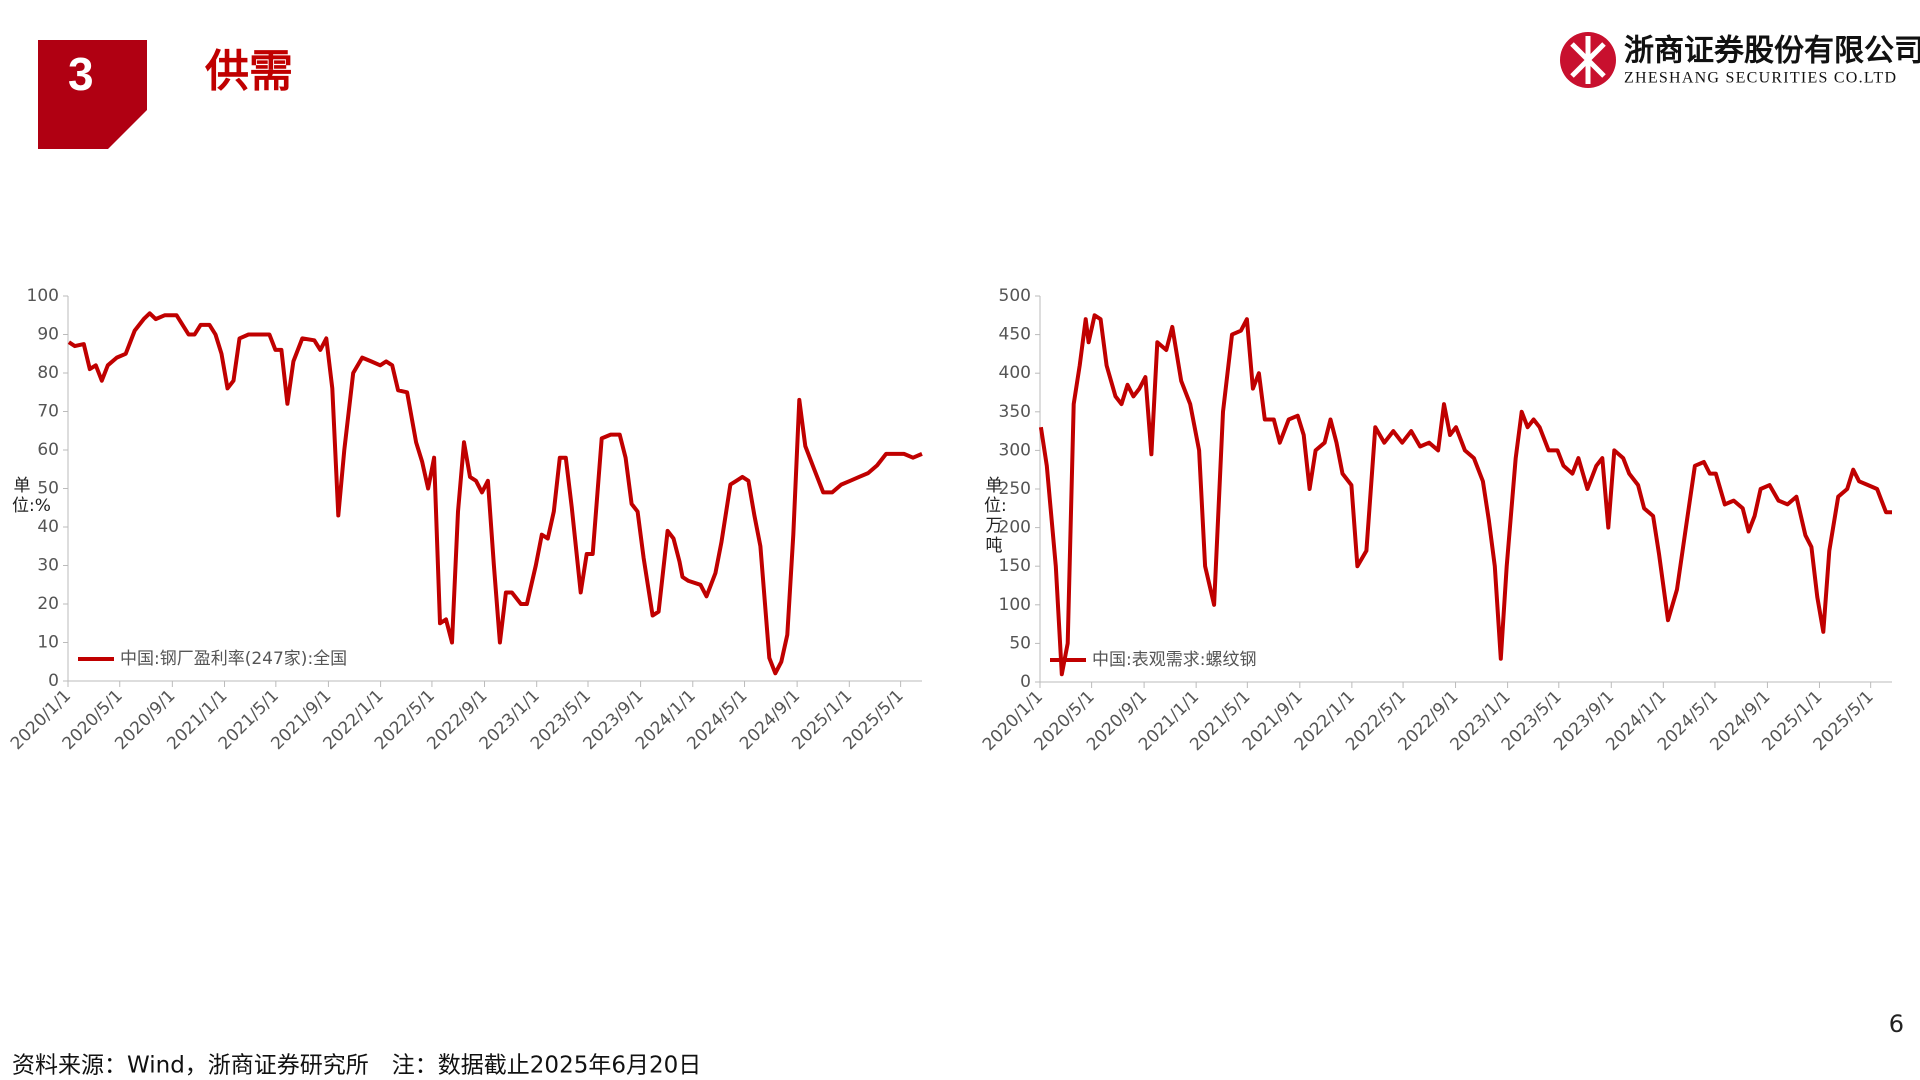  Describe the element at coordinates (48, 566) in the screenshot. I see `y-tick-label: 30` at that location.